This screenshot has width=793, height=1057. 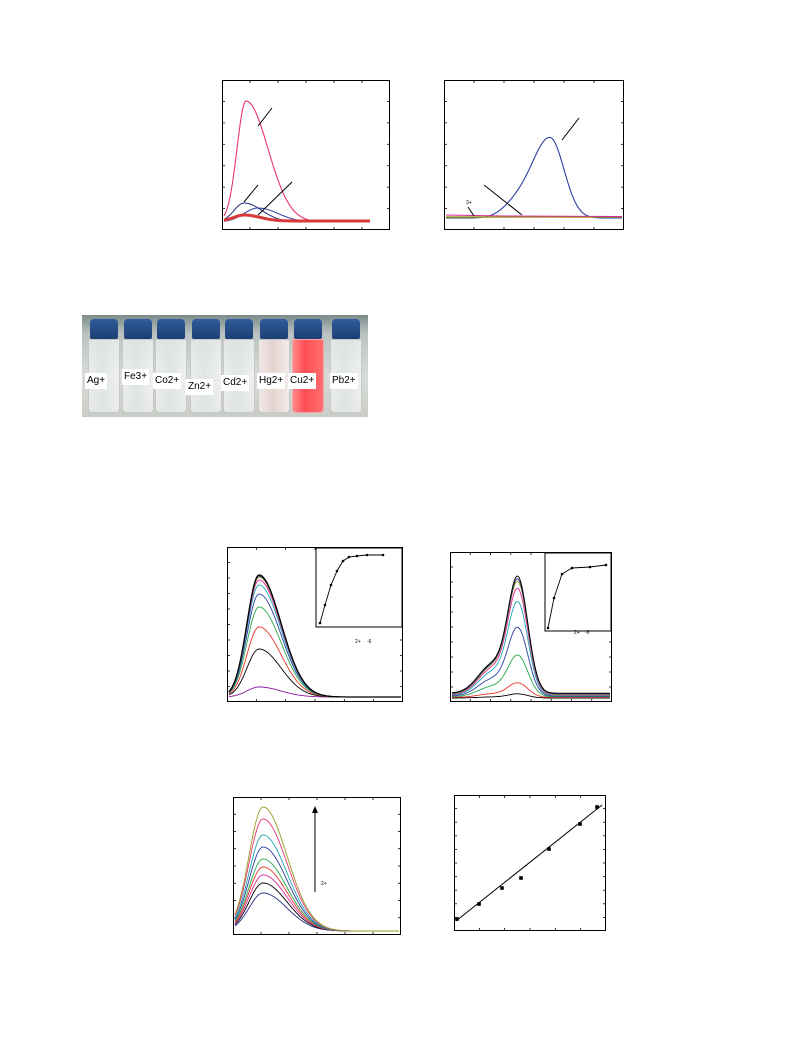 What do you see at coordinates (136, 377) in the screenshot?
I see `vial-label: Fe3+` at bounding box center [136, 377].